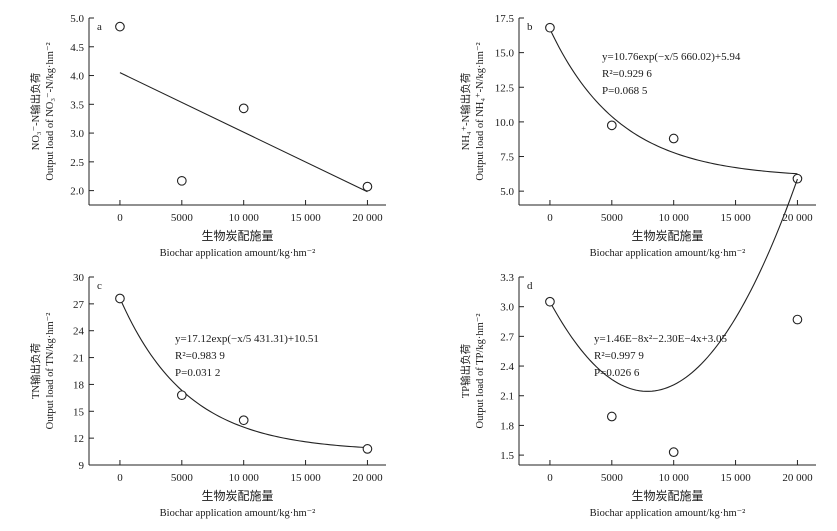 The width and height of the screenshot is (837, 531). What do you see at coordinates (465, 371) in the screenshot?
I see `y-axis-title-cn: TP输出负荷` at bounding box center [465, 371].